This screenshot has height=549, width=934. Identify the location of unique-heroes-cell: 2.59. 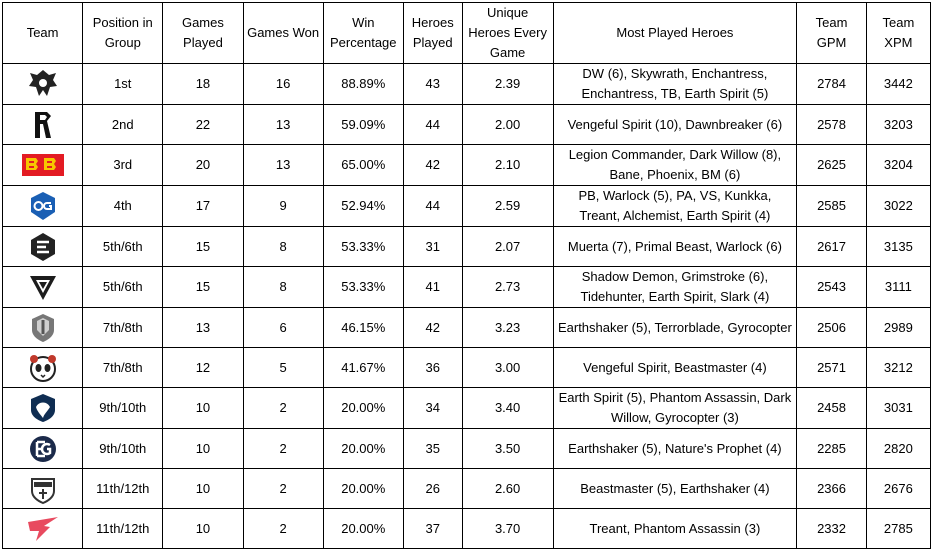
(507, 206).